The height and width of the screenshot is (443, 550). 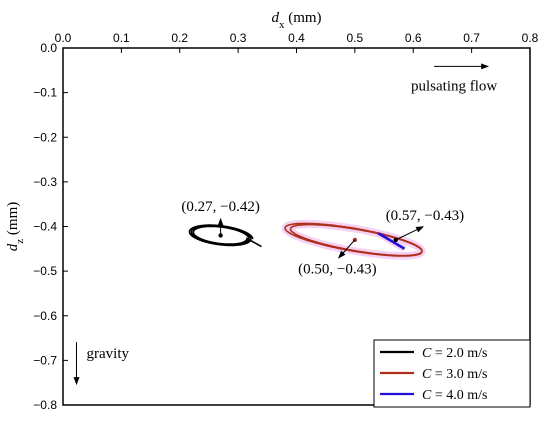 I want to click on y-tick-label: 0.0, so click(x=48, y=48).